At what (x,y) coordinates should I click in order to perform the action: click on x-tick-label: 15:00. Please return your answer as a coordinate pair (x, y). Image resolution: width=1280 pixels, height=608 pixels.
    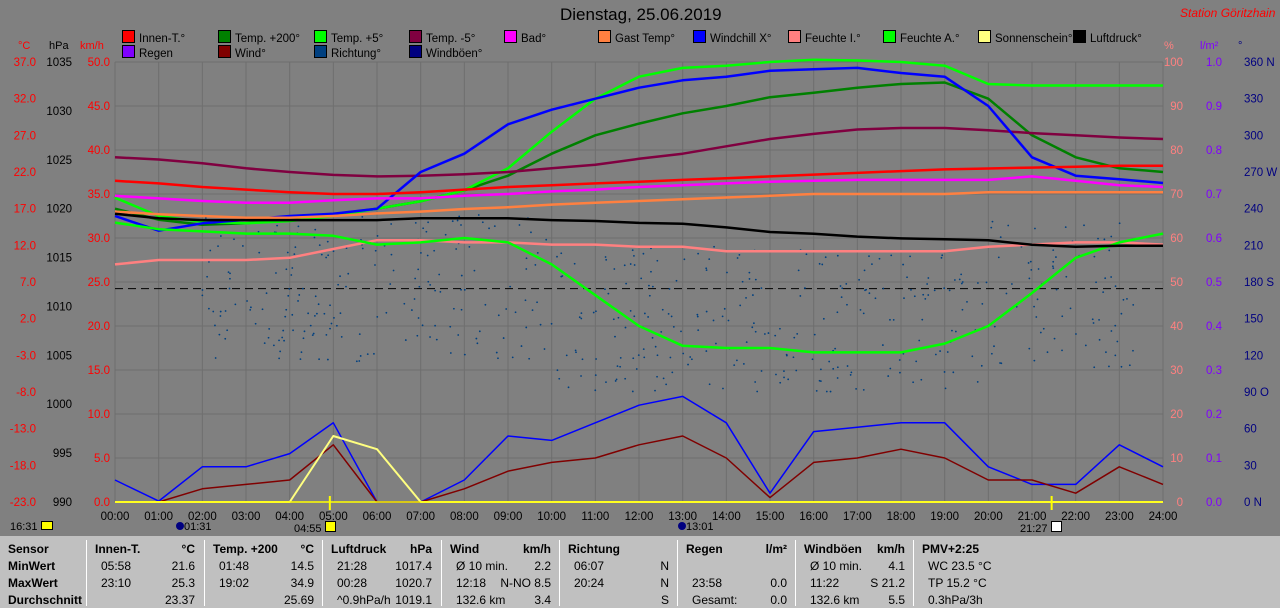
    Looking at the image, I should click on (770, 517).